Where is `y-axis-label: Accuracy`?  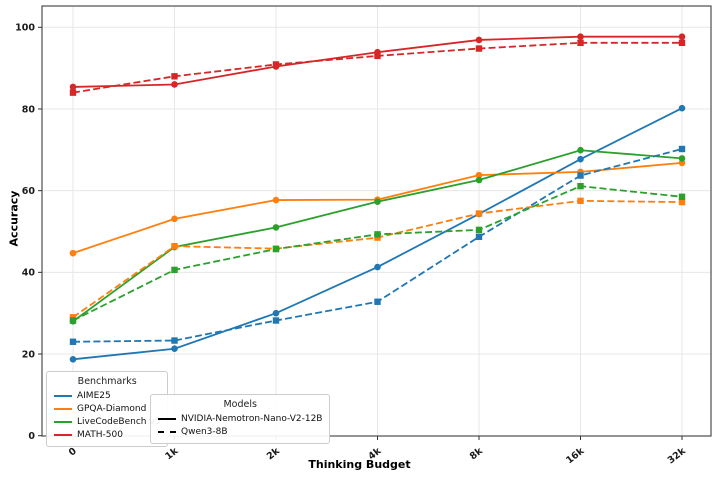 y-axis-label: Accuracy is located at coordinates (14, 218).